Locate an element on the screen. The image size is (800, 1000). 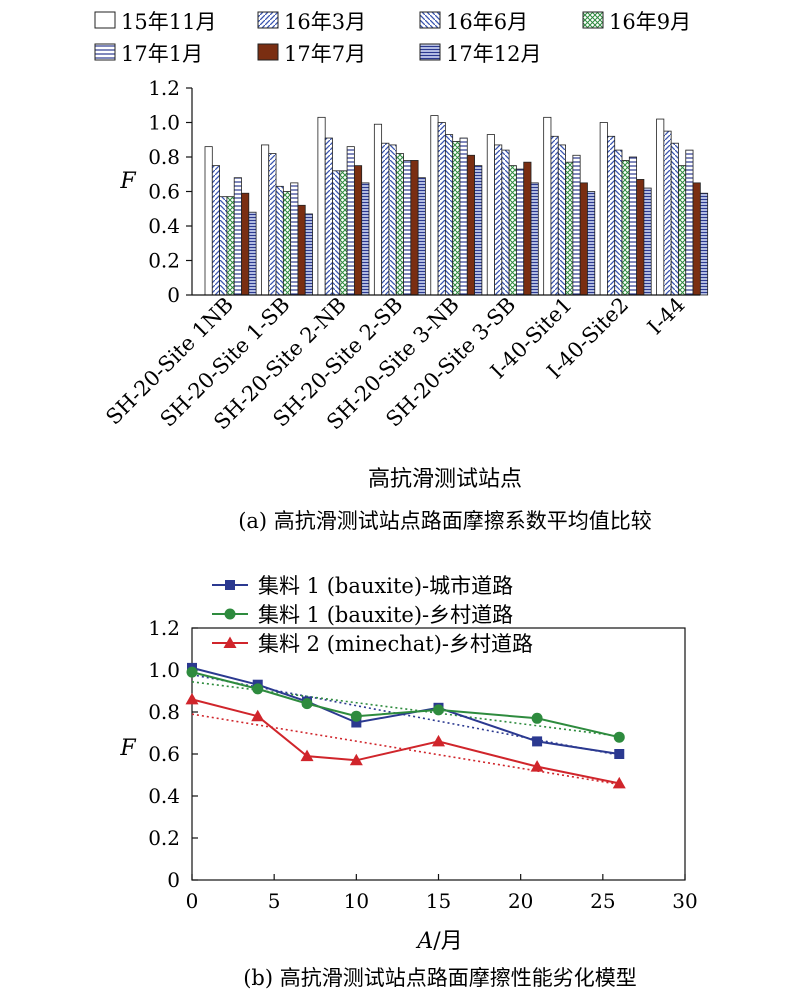
legend-label-a: 16年6月 is located at coordinates (487, 22).